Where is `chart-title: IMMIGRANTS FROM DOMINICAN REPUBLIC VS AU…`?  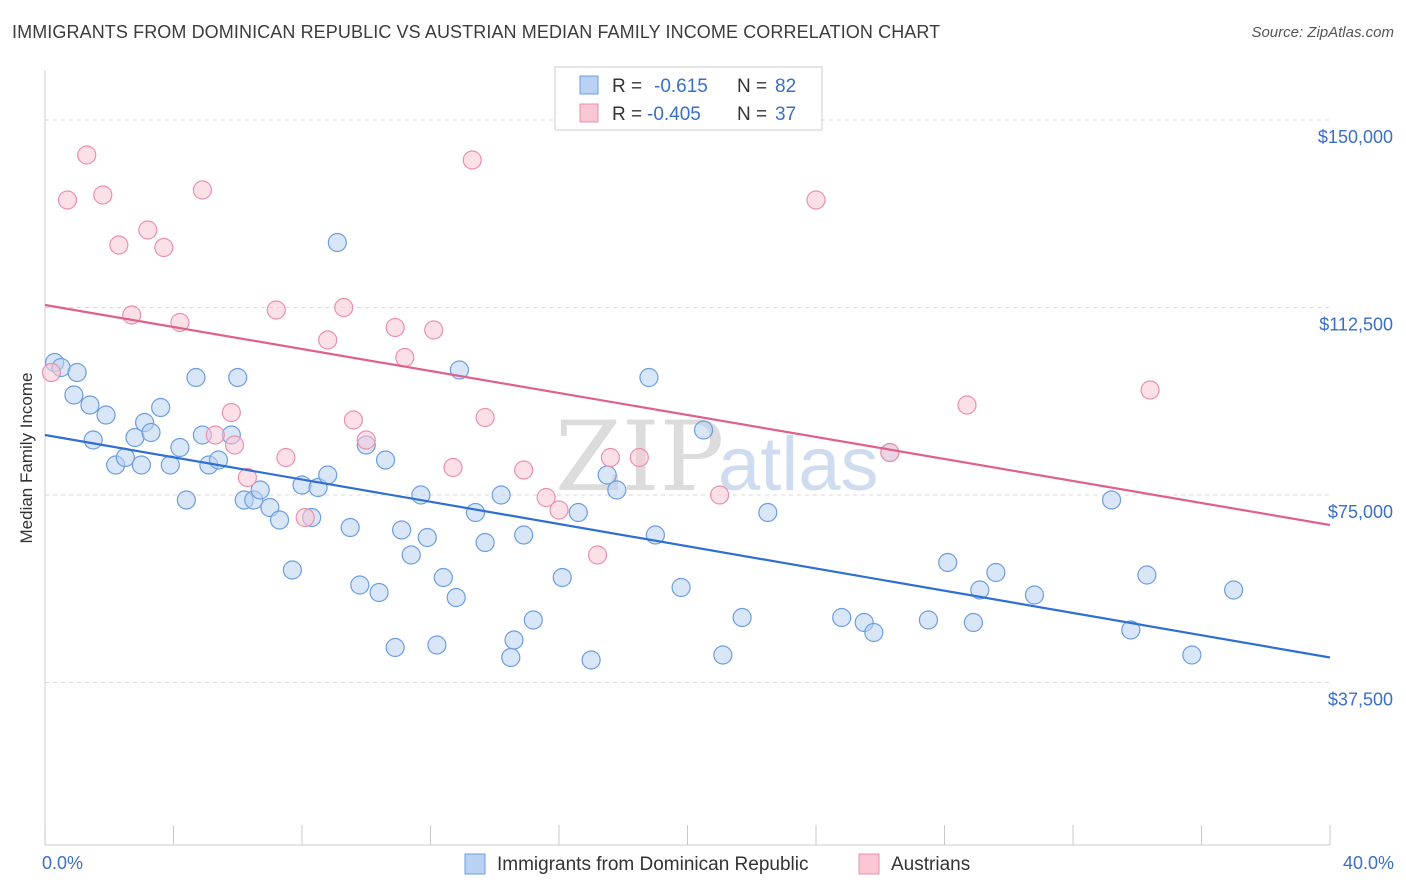 chart-title: IMMIGRANTS FROM DOMINICAN REPUBLIC VS AU… is located at coordinates (476, 32).